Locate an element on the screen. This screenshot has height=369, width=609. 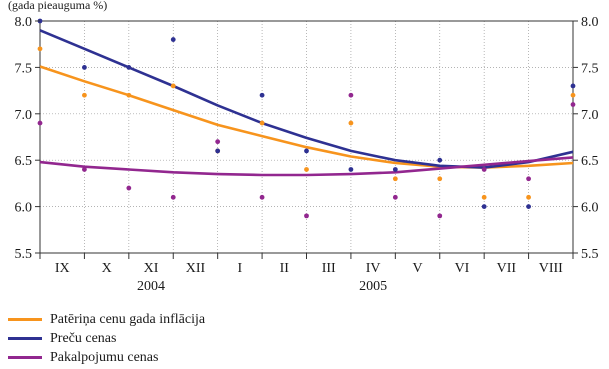
y-tick-label-right: 5.5 is located at coordinates (590, 254).